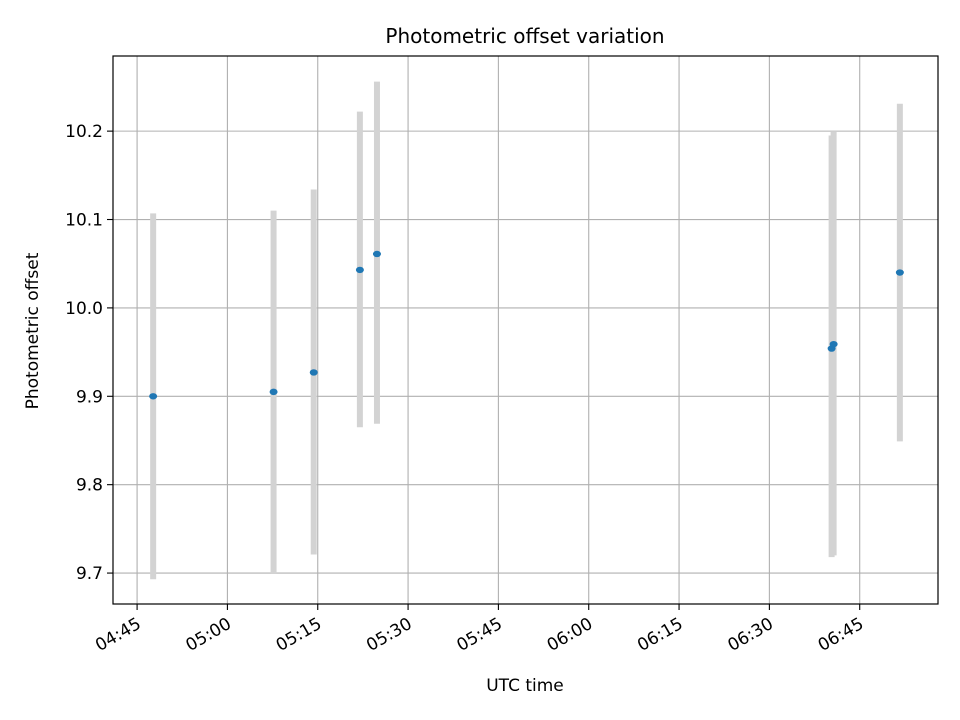 The image size is (960, 720). What do you see at coordinates (570, 635) in the screenshot?
I see `x-tick-label: 06:00` at bounding box center [570, 635].